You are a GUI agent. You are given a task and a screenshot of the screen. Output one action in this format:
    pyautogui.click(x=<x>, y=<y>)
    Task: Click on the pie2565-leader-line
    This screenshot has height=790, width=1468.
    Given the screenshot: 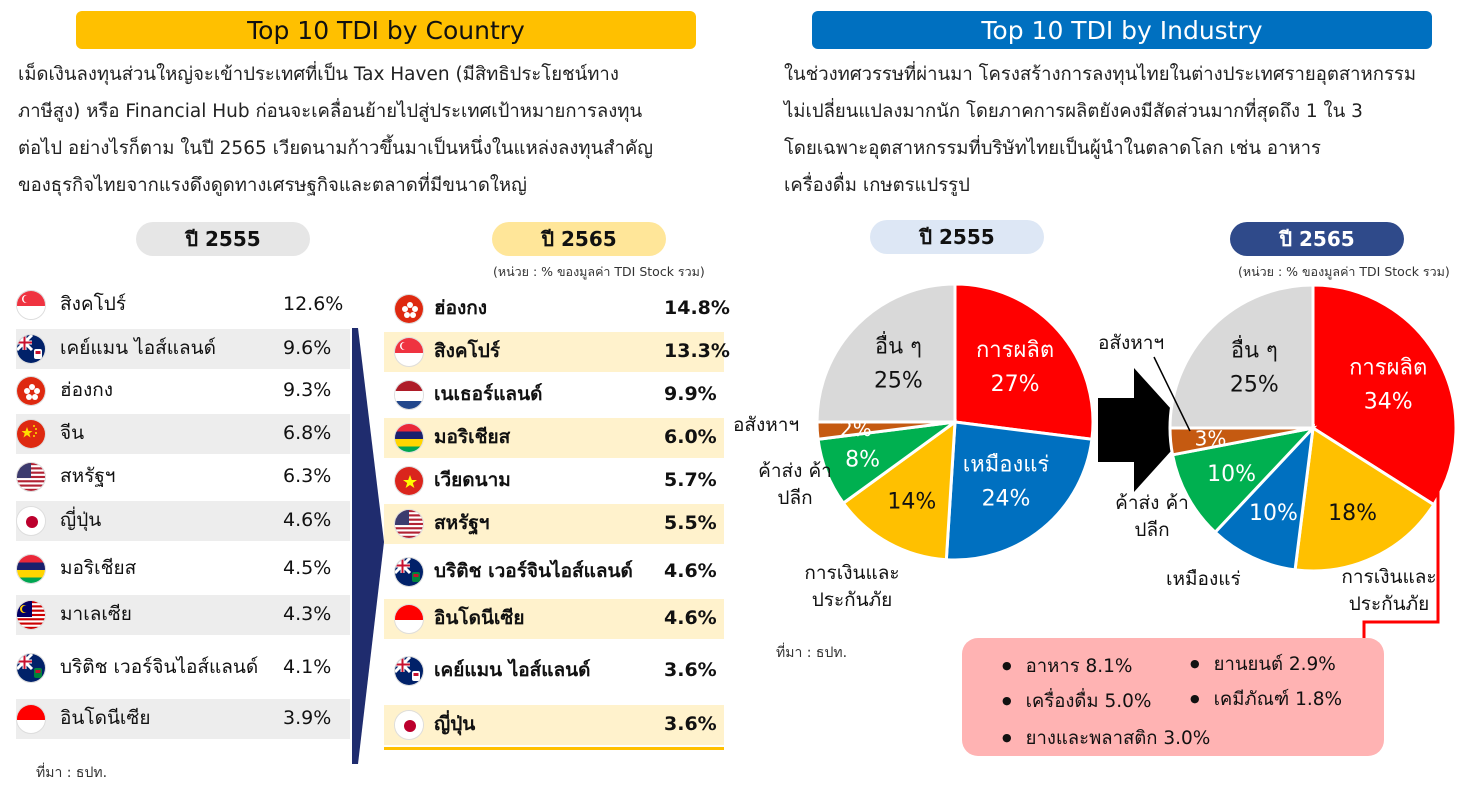 What is the action you would take?
    pyautogui.click(x=1172, y=394)
    